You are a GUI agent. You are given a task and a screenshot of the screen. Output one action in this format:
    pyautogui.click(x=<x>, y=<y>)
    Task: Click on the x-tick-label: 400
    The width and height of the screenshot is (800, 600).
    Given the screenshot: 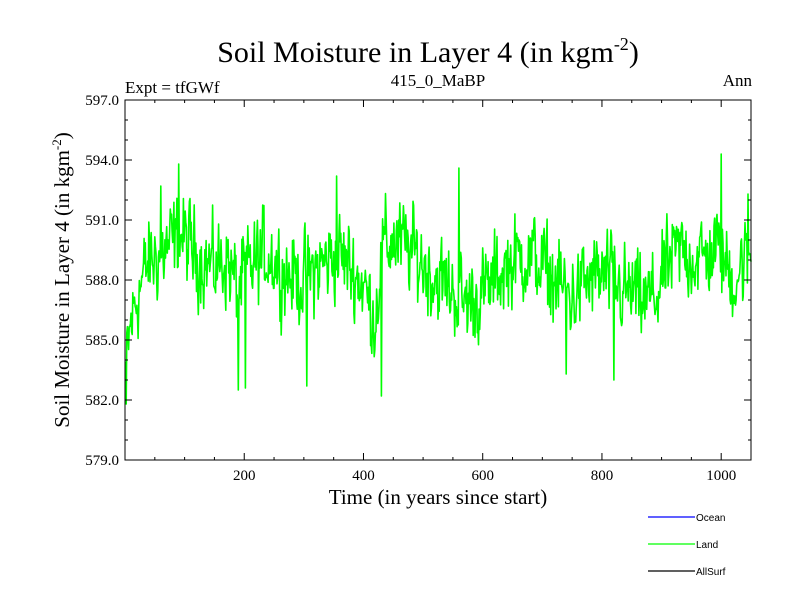 What is the action you would take?
    pyautogui.click(x=363, y=476)
    